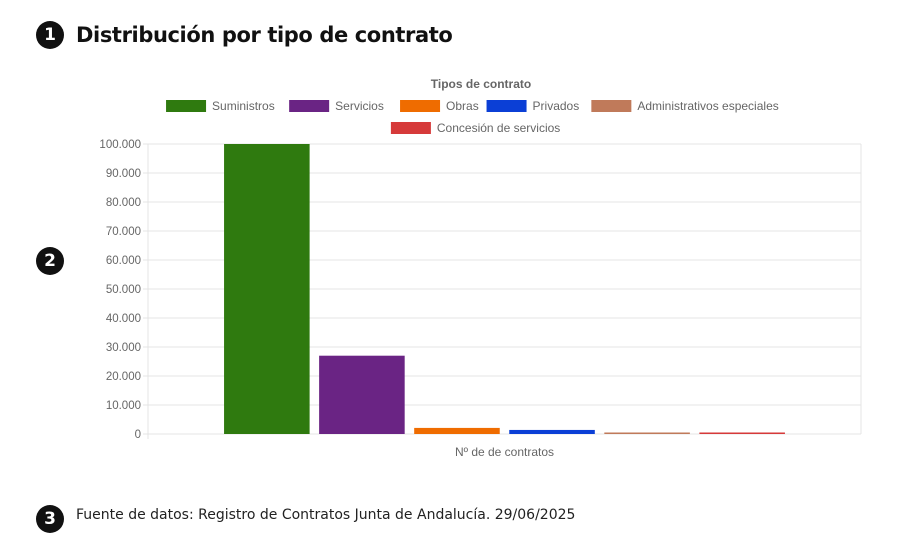  Describe the element at coordinates (123, 261) in the screenshot. I see `y-tick-label: 60.000` at that location.